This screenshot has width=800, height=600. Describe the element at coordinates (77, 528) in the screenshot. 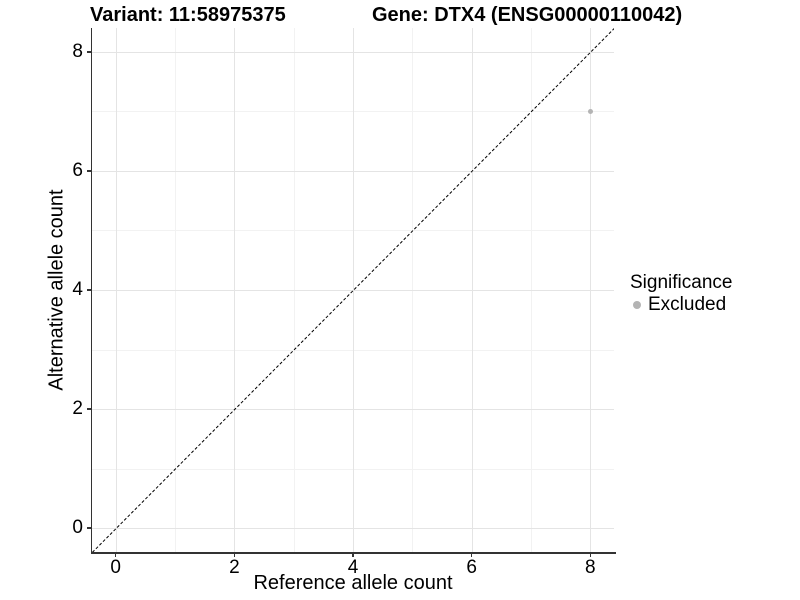

I see `y-tick-label: 0` at that location.